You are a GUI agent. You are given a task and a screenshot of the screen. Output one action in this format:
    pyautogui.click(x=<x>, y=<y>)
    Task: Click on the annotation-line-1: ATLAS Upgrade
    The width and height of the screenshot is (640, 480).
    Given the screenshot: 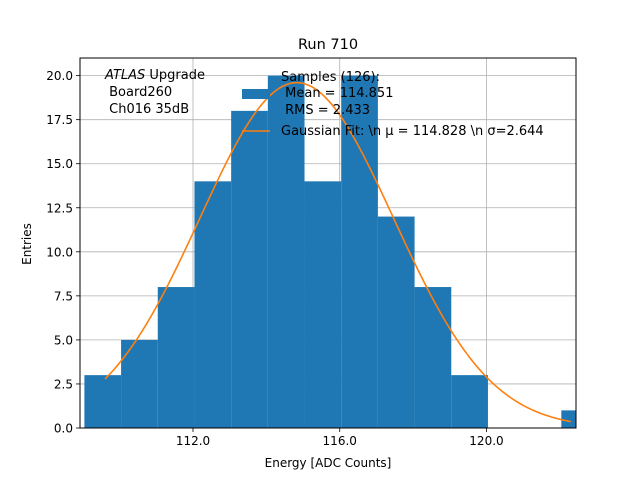 What is the action you would take?
    pyautogui.click(x=154, y=75)
    